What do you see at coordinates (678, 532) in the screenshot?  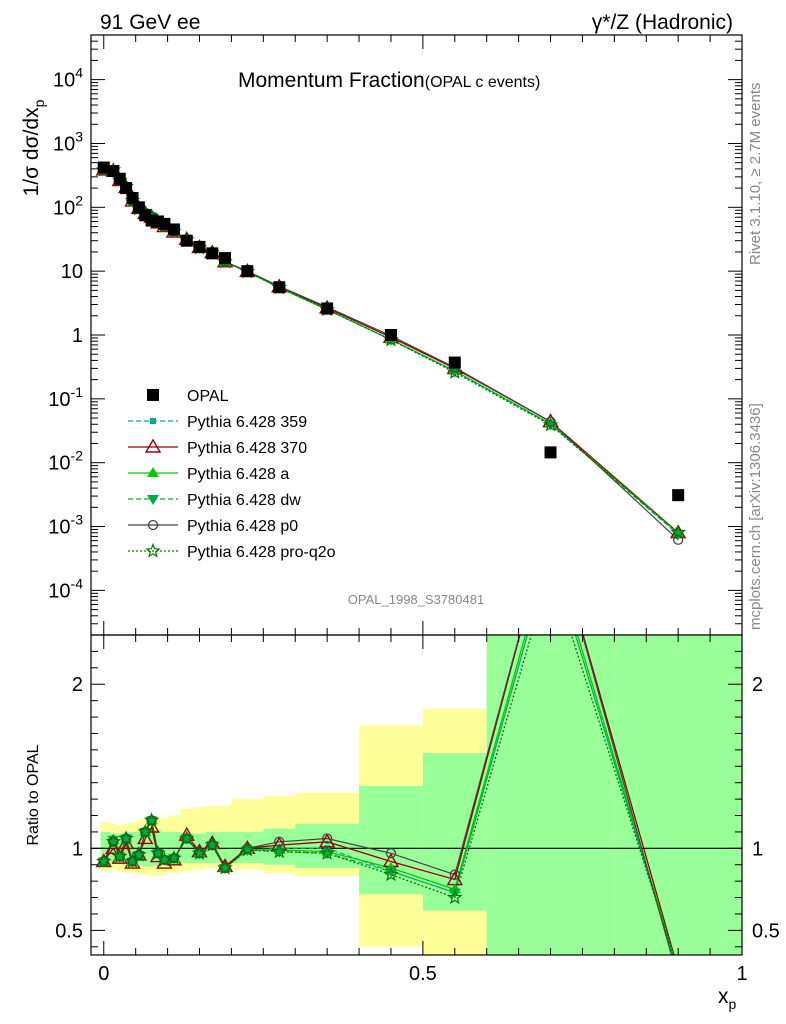 I see `main-series-marker` at bounding box center [678, 532].